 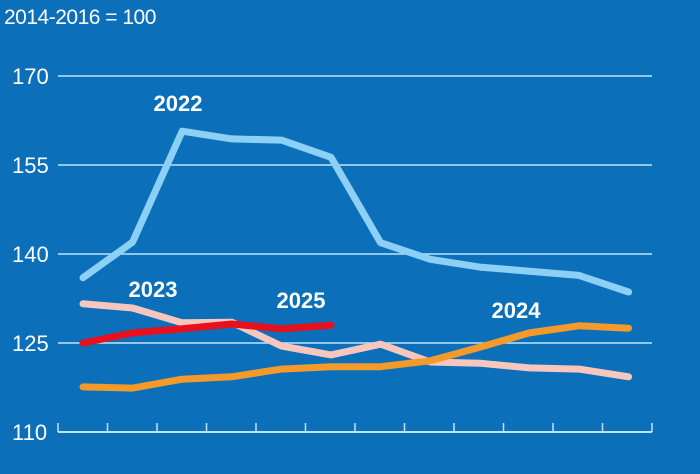 What do you see at coordinates (29, 432) in the screenshot?
I see `y-tick-label: 110` at bounding box center [29, 432].